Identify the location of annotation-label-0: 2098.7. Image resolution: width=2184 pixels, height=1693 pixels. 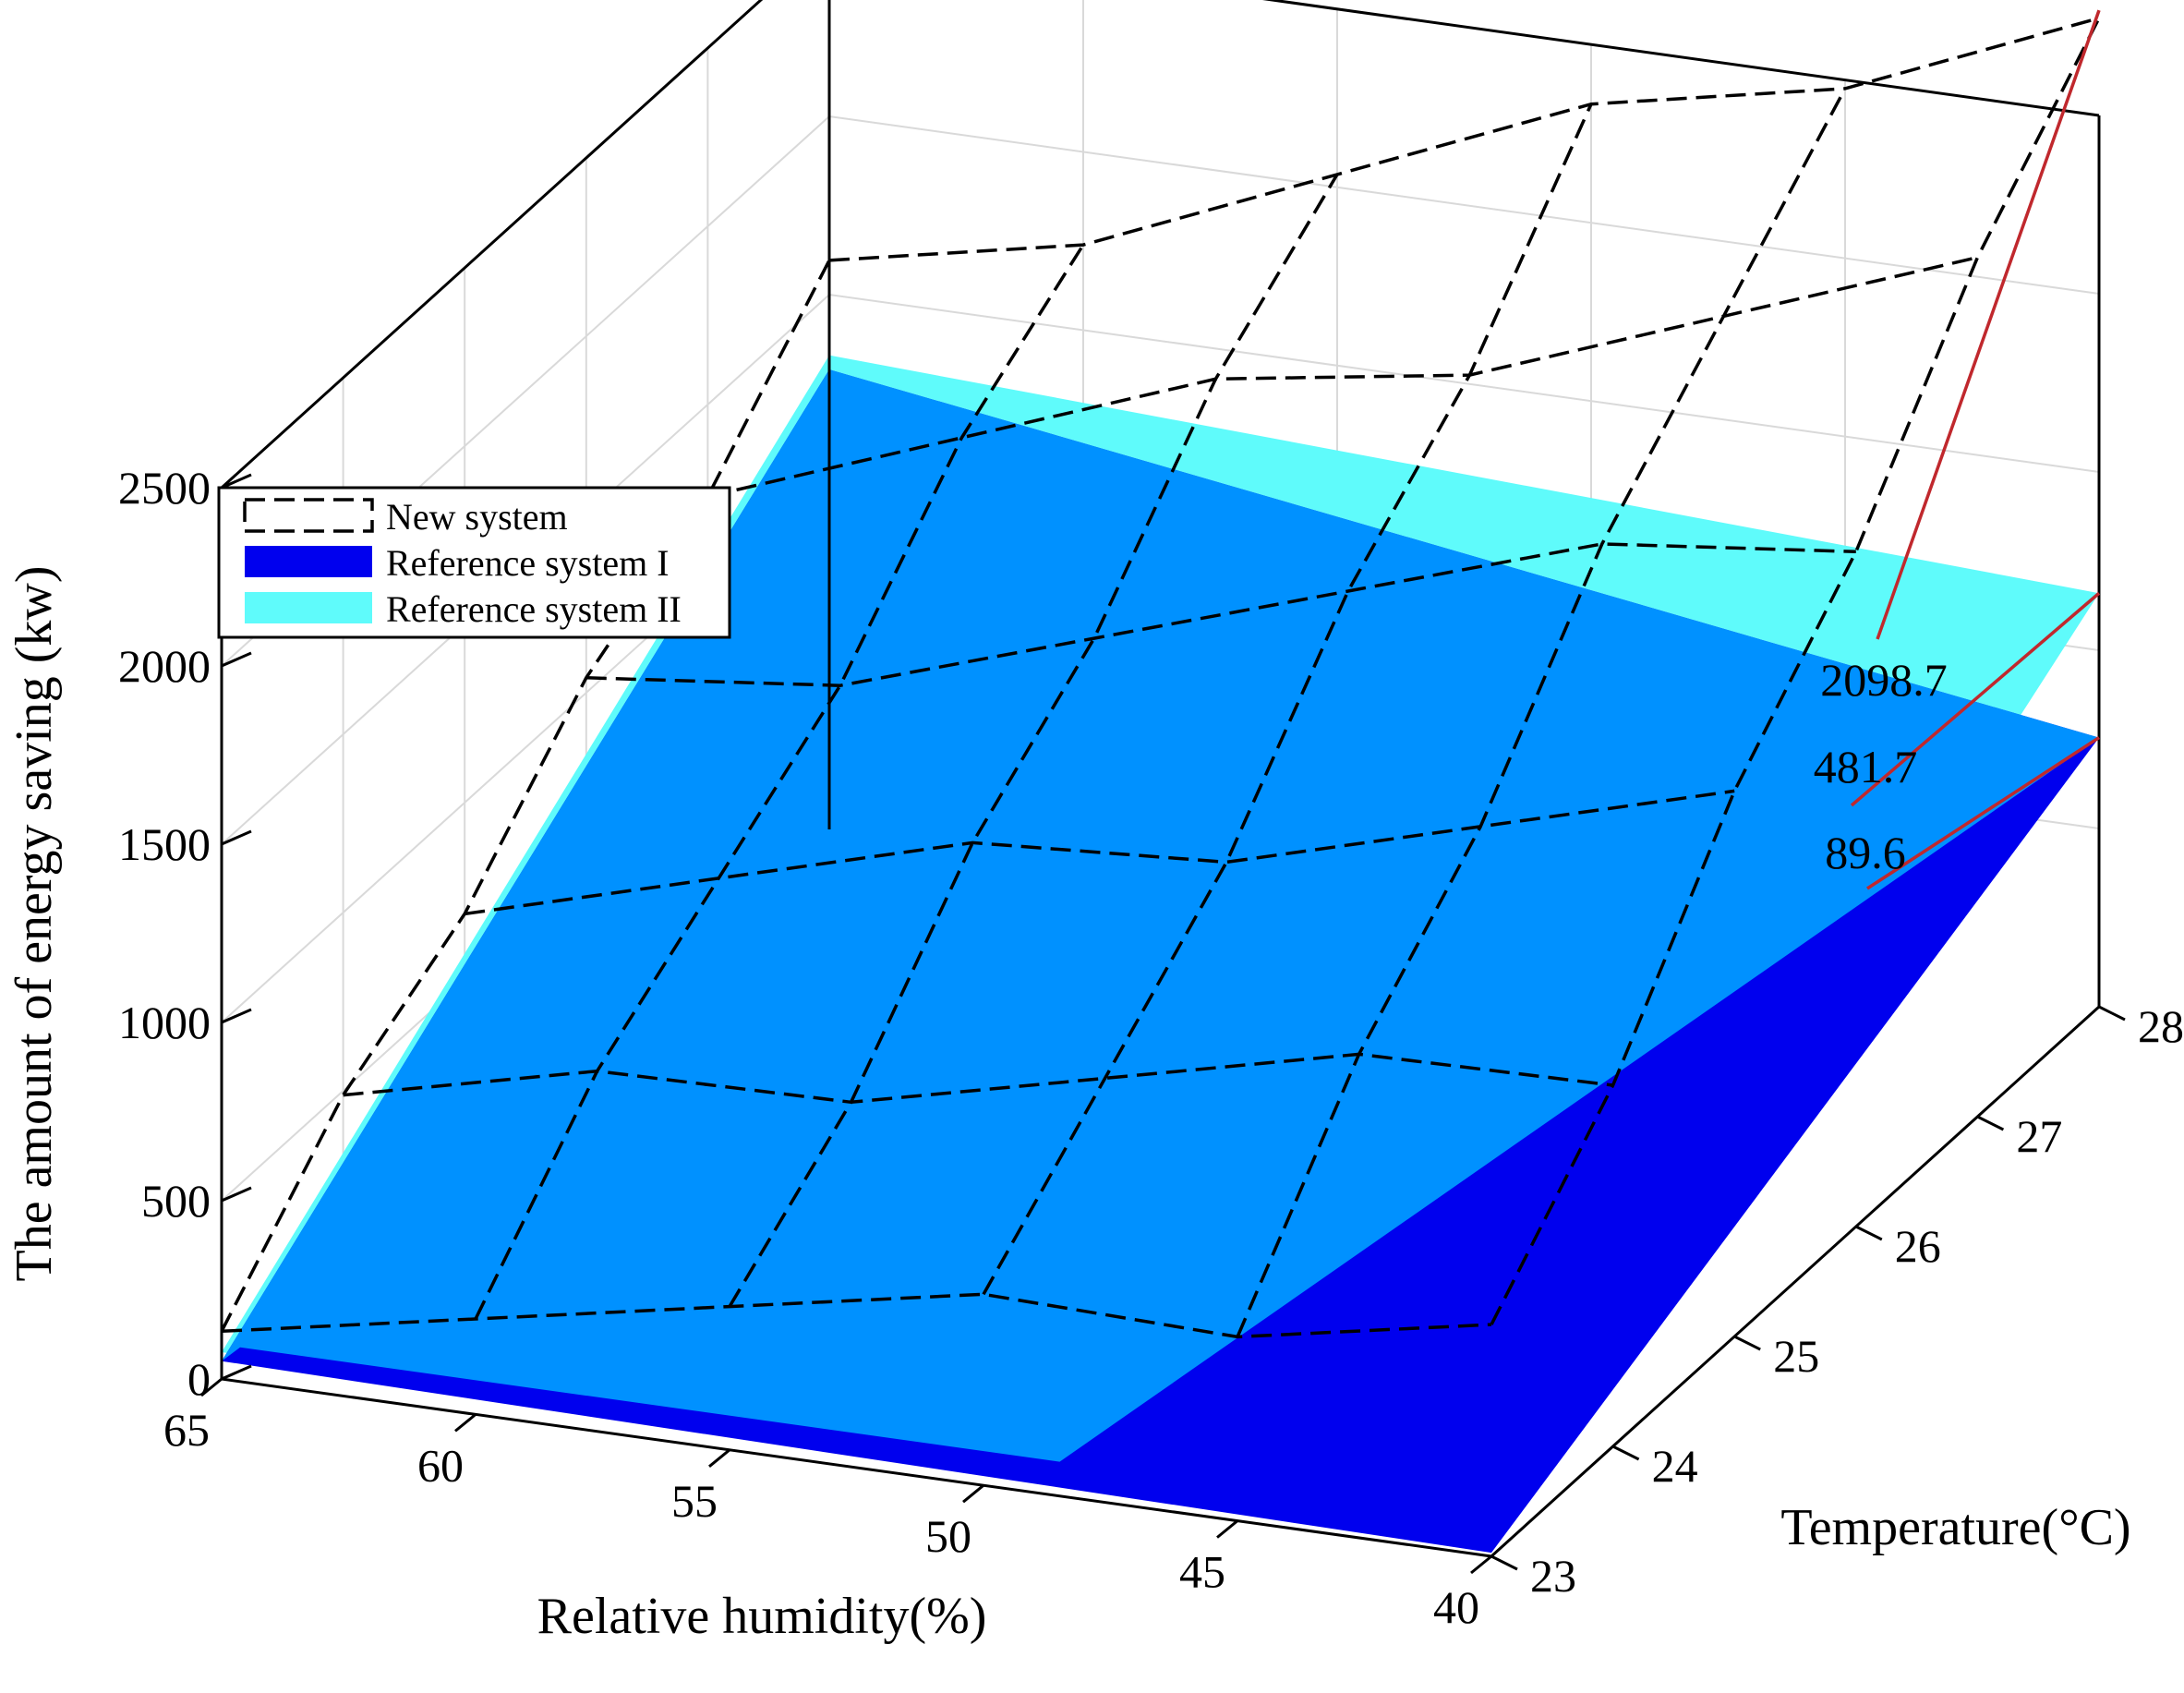
(1884, 680).